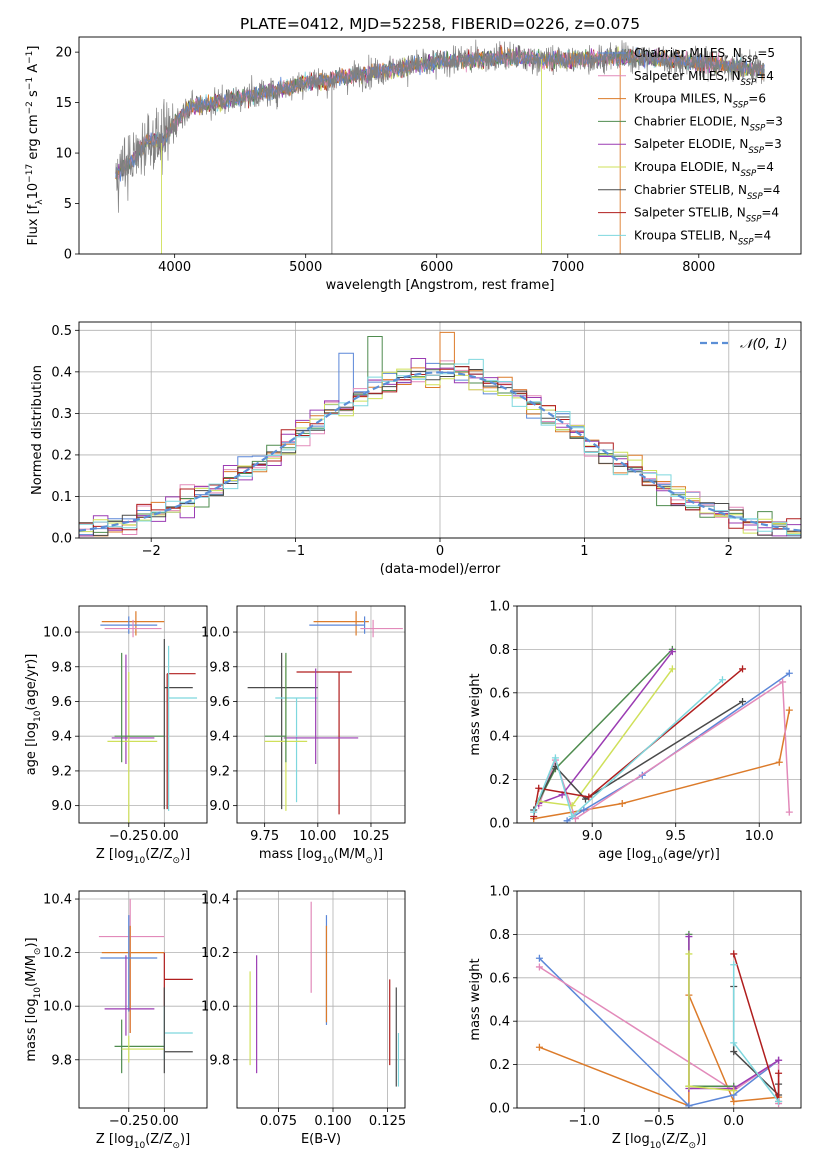 Image resolution: width=819 pixels, height=1170 pixels. I want to click on x-tick-label: 0.0, so click(733, 1121).